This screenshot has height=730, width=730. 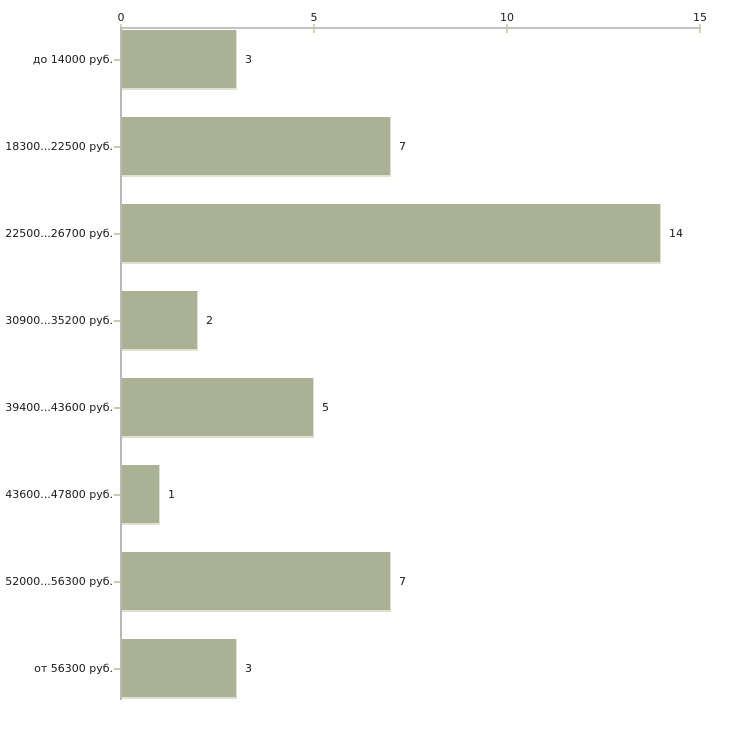 What do you see at coordinates (59, 494) in the screenshot?
I see `category-label: 43600...47800 руб.` at bounding box center [59, 494].